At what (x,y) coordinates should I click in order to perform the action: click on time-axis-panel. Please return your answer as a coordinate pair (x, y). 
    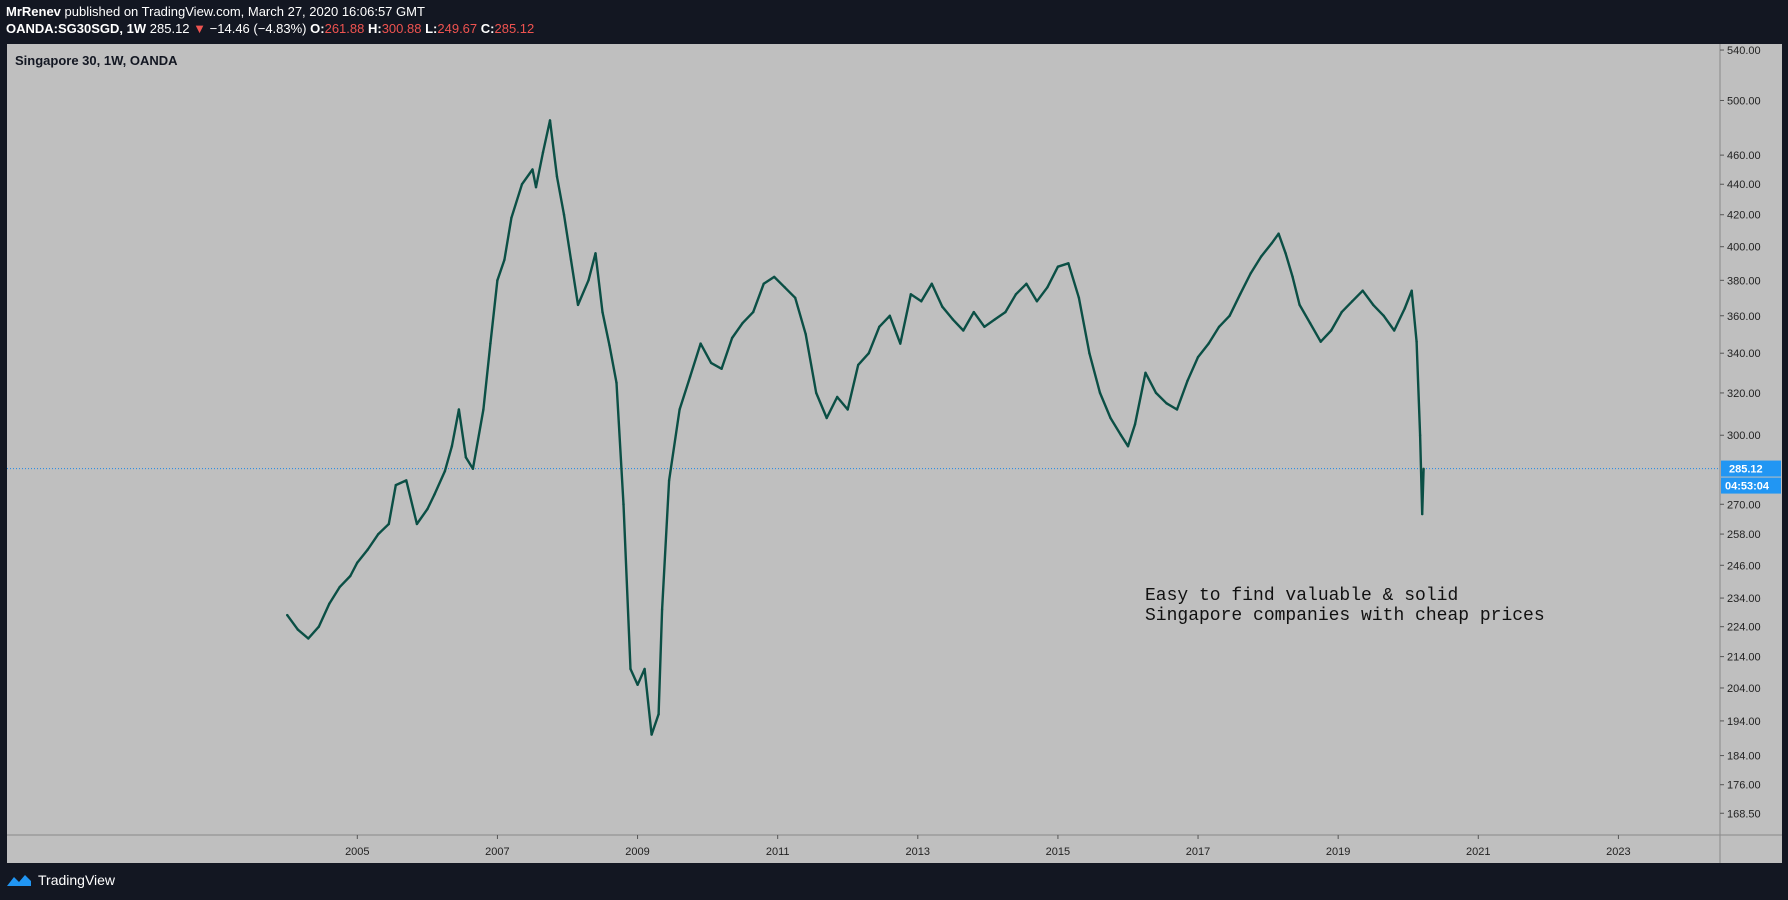
    Looking at the image, I should click on (863, 849).